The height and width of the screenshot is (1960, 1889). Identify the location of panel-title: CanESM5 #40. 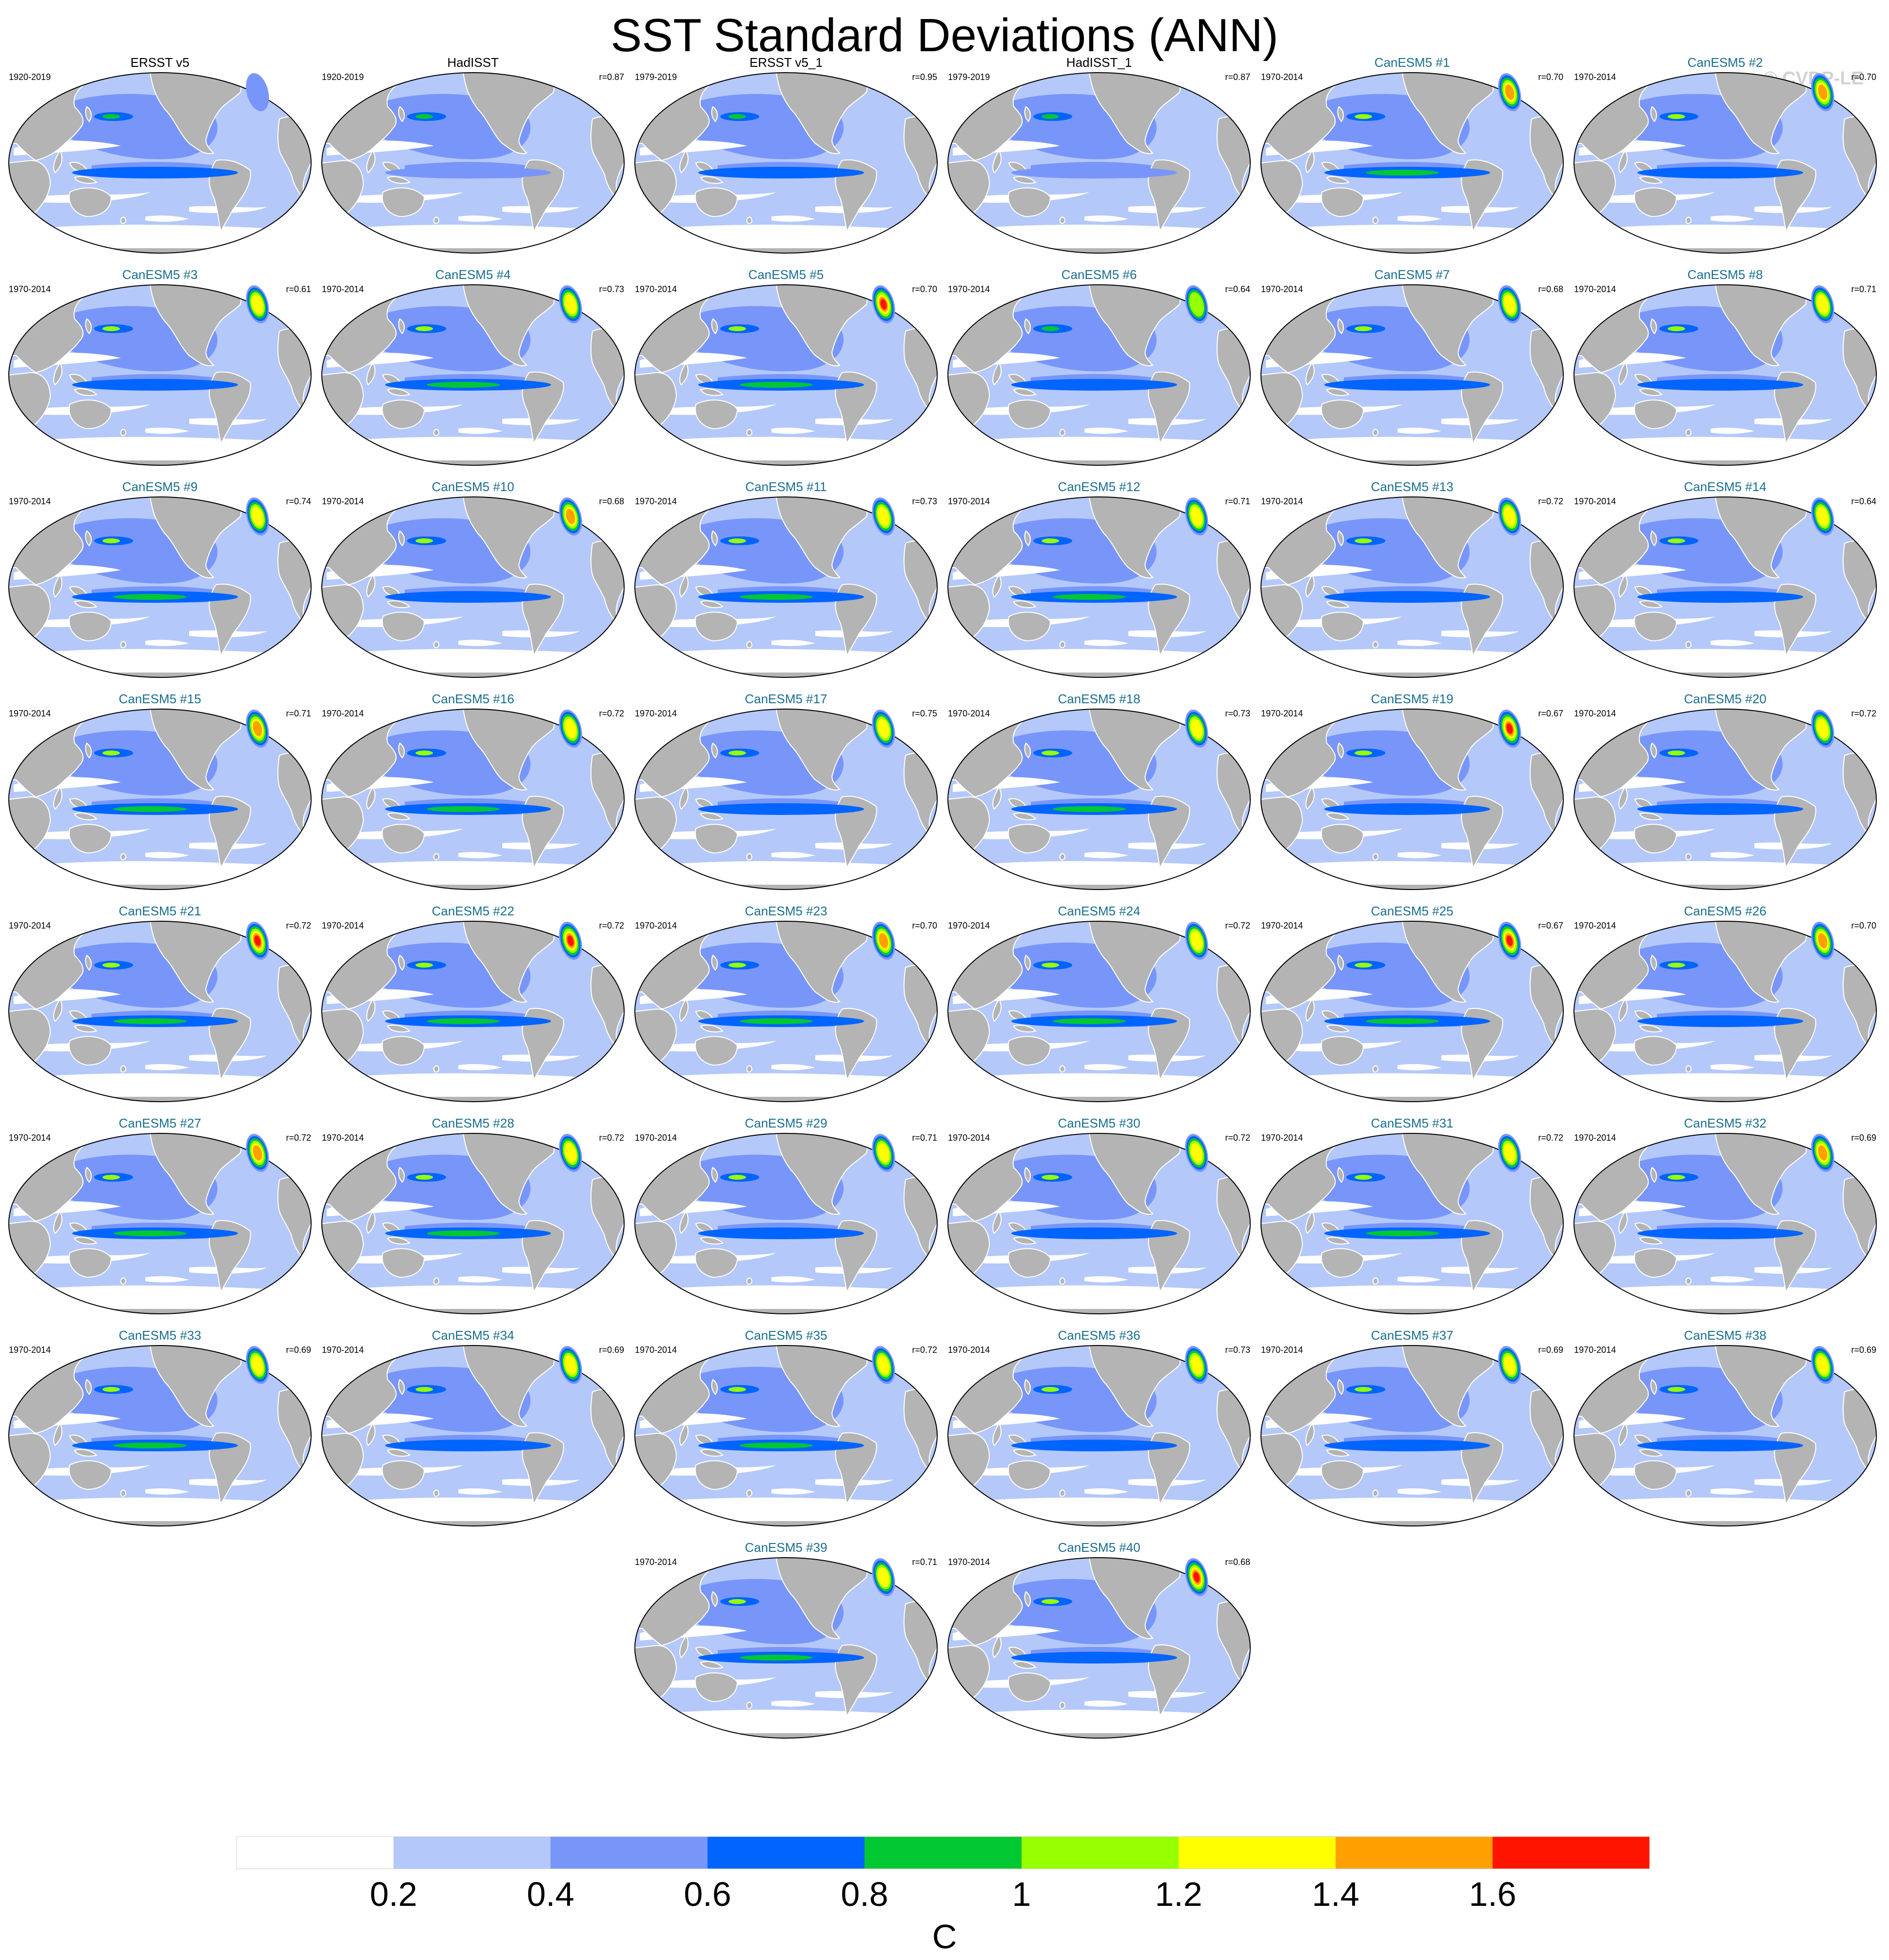
(1099, 1547).